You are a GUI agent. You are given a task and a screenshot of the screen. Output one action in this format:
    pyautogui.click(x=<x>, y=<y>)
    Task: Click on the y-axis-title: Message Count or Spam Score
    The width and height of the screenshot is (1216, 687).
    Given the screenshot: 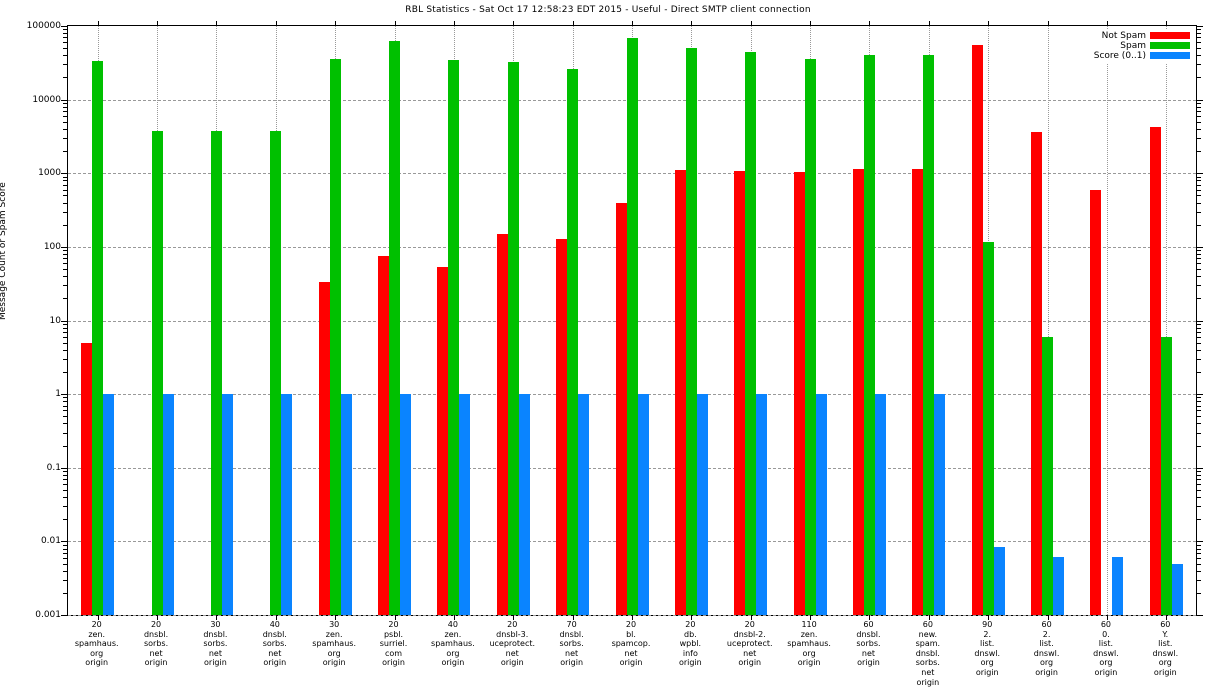 What is the action you would take?
    pyautogui.click(x=4, y=251)
    